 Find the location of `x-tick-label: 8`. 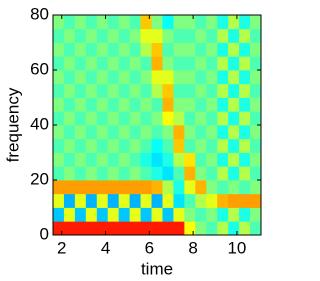

x-tick-label: 8 is located at coordinates (192, 247).